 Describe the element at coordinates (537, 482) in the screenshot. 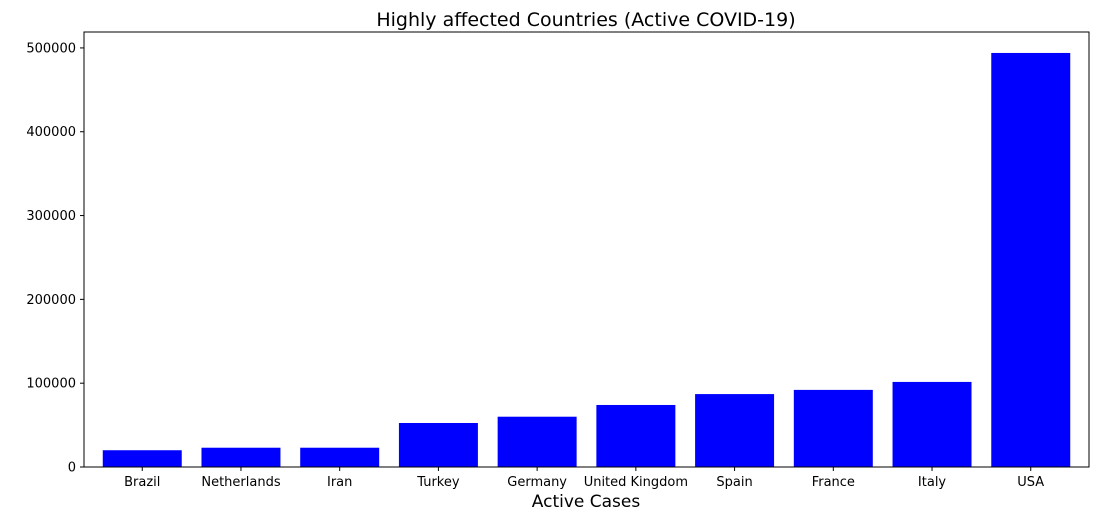

I see `x-tick-label: Germany` at that location.